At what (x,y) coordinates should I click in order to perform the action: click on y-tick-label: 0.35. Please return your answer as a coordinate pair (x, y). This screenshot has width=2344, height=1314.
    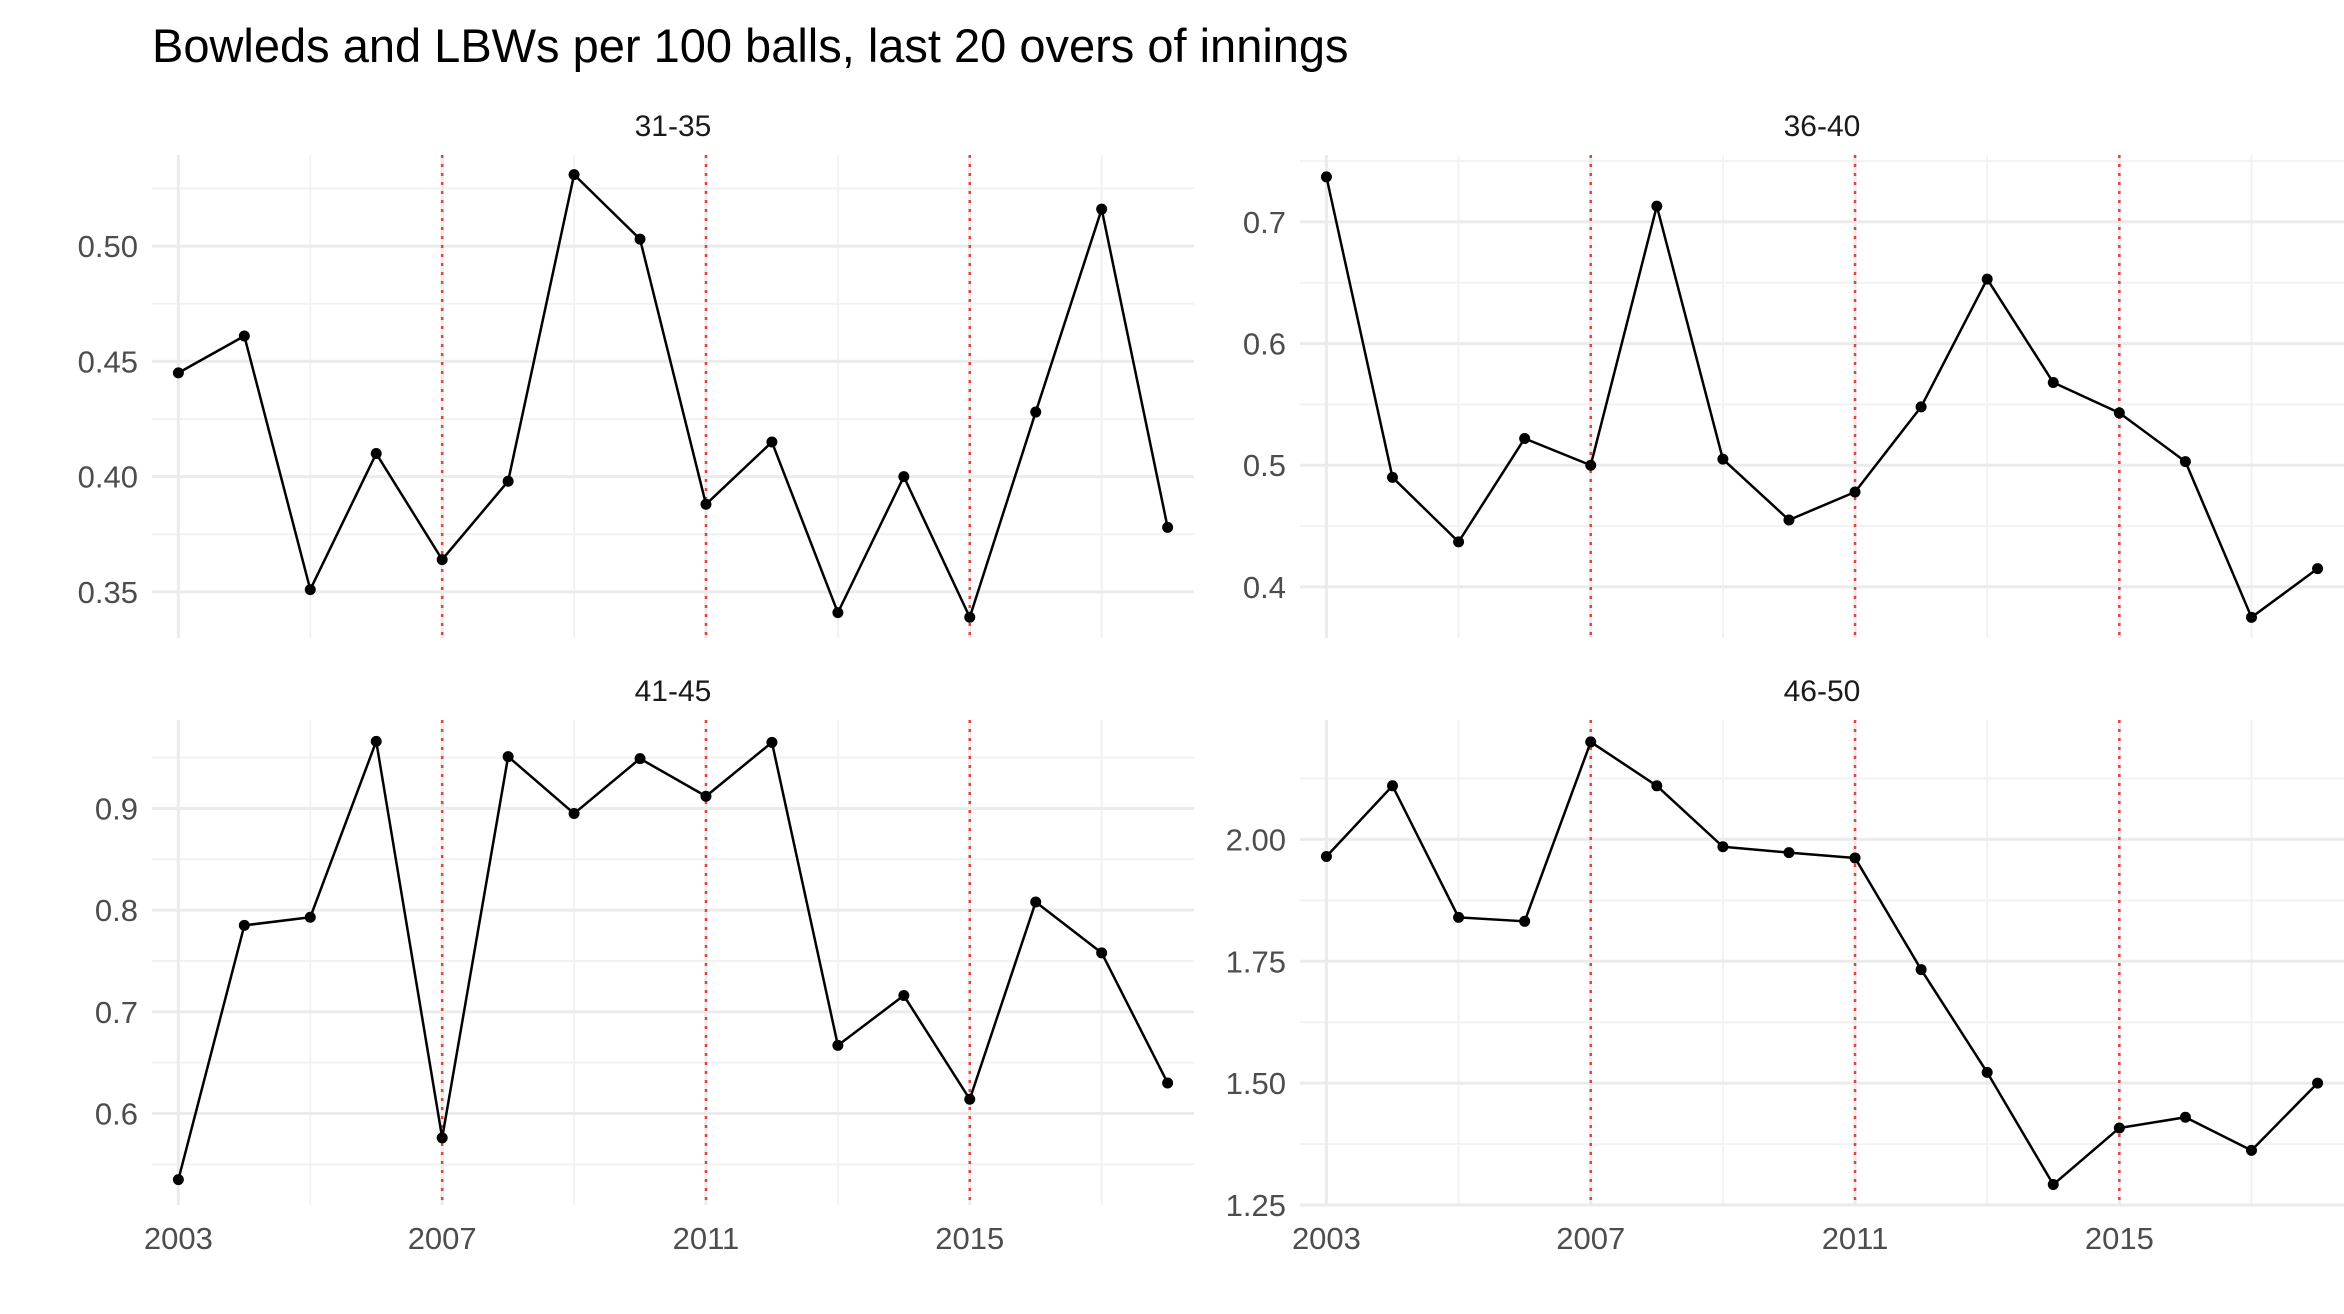
    Looking at the image, I should click on (108, 592).